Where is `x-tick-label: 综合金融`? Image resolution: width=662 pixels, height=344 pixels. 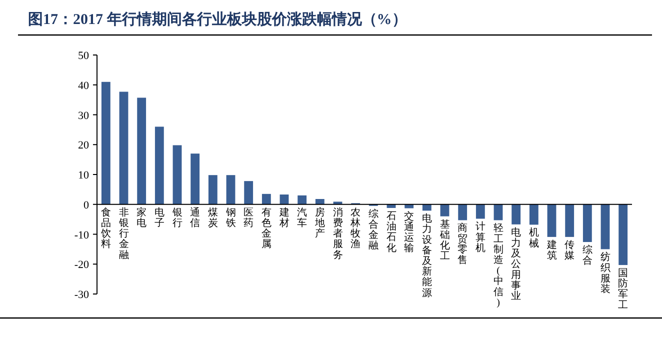 x-tick-label: 综合金融 is located at coordinates (373, 230).